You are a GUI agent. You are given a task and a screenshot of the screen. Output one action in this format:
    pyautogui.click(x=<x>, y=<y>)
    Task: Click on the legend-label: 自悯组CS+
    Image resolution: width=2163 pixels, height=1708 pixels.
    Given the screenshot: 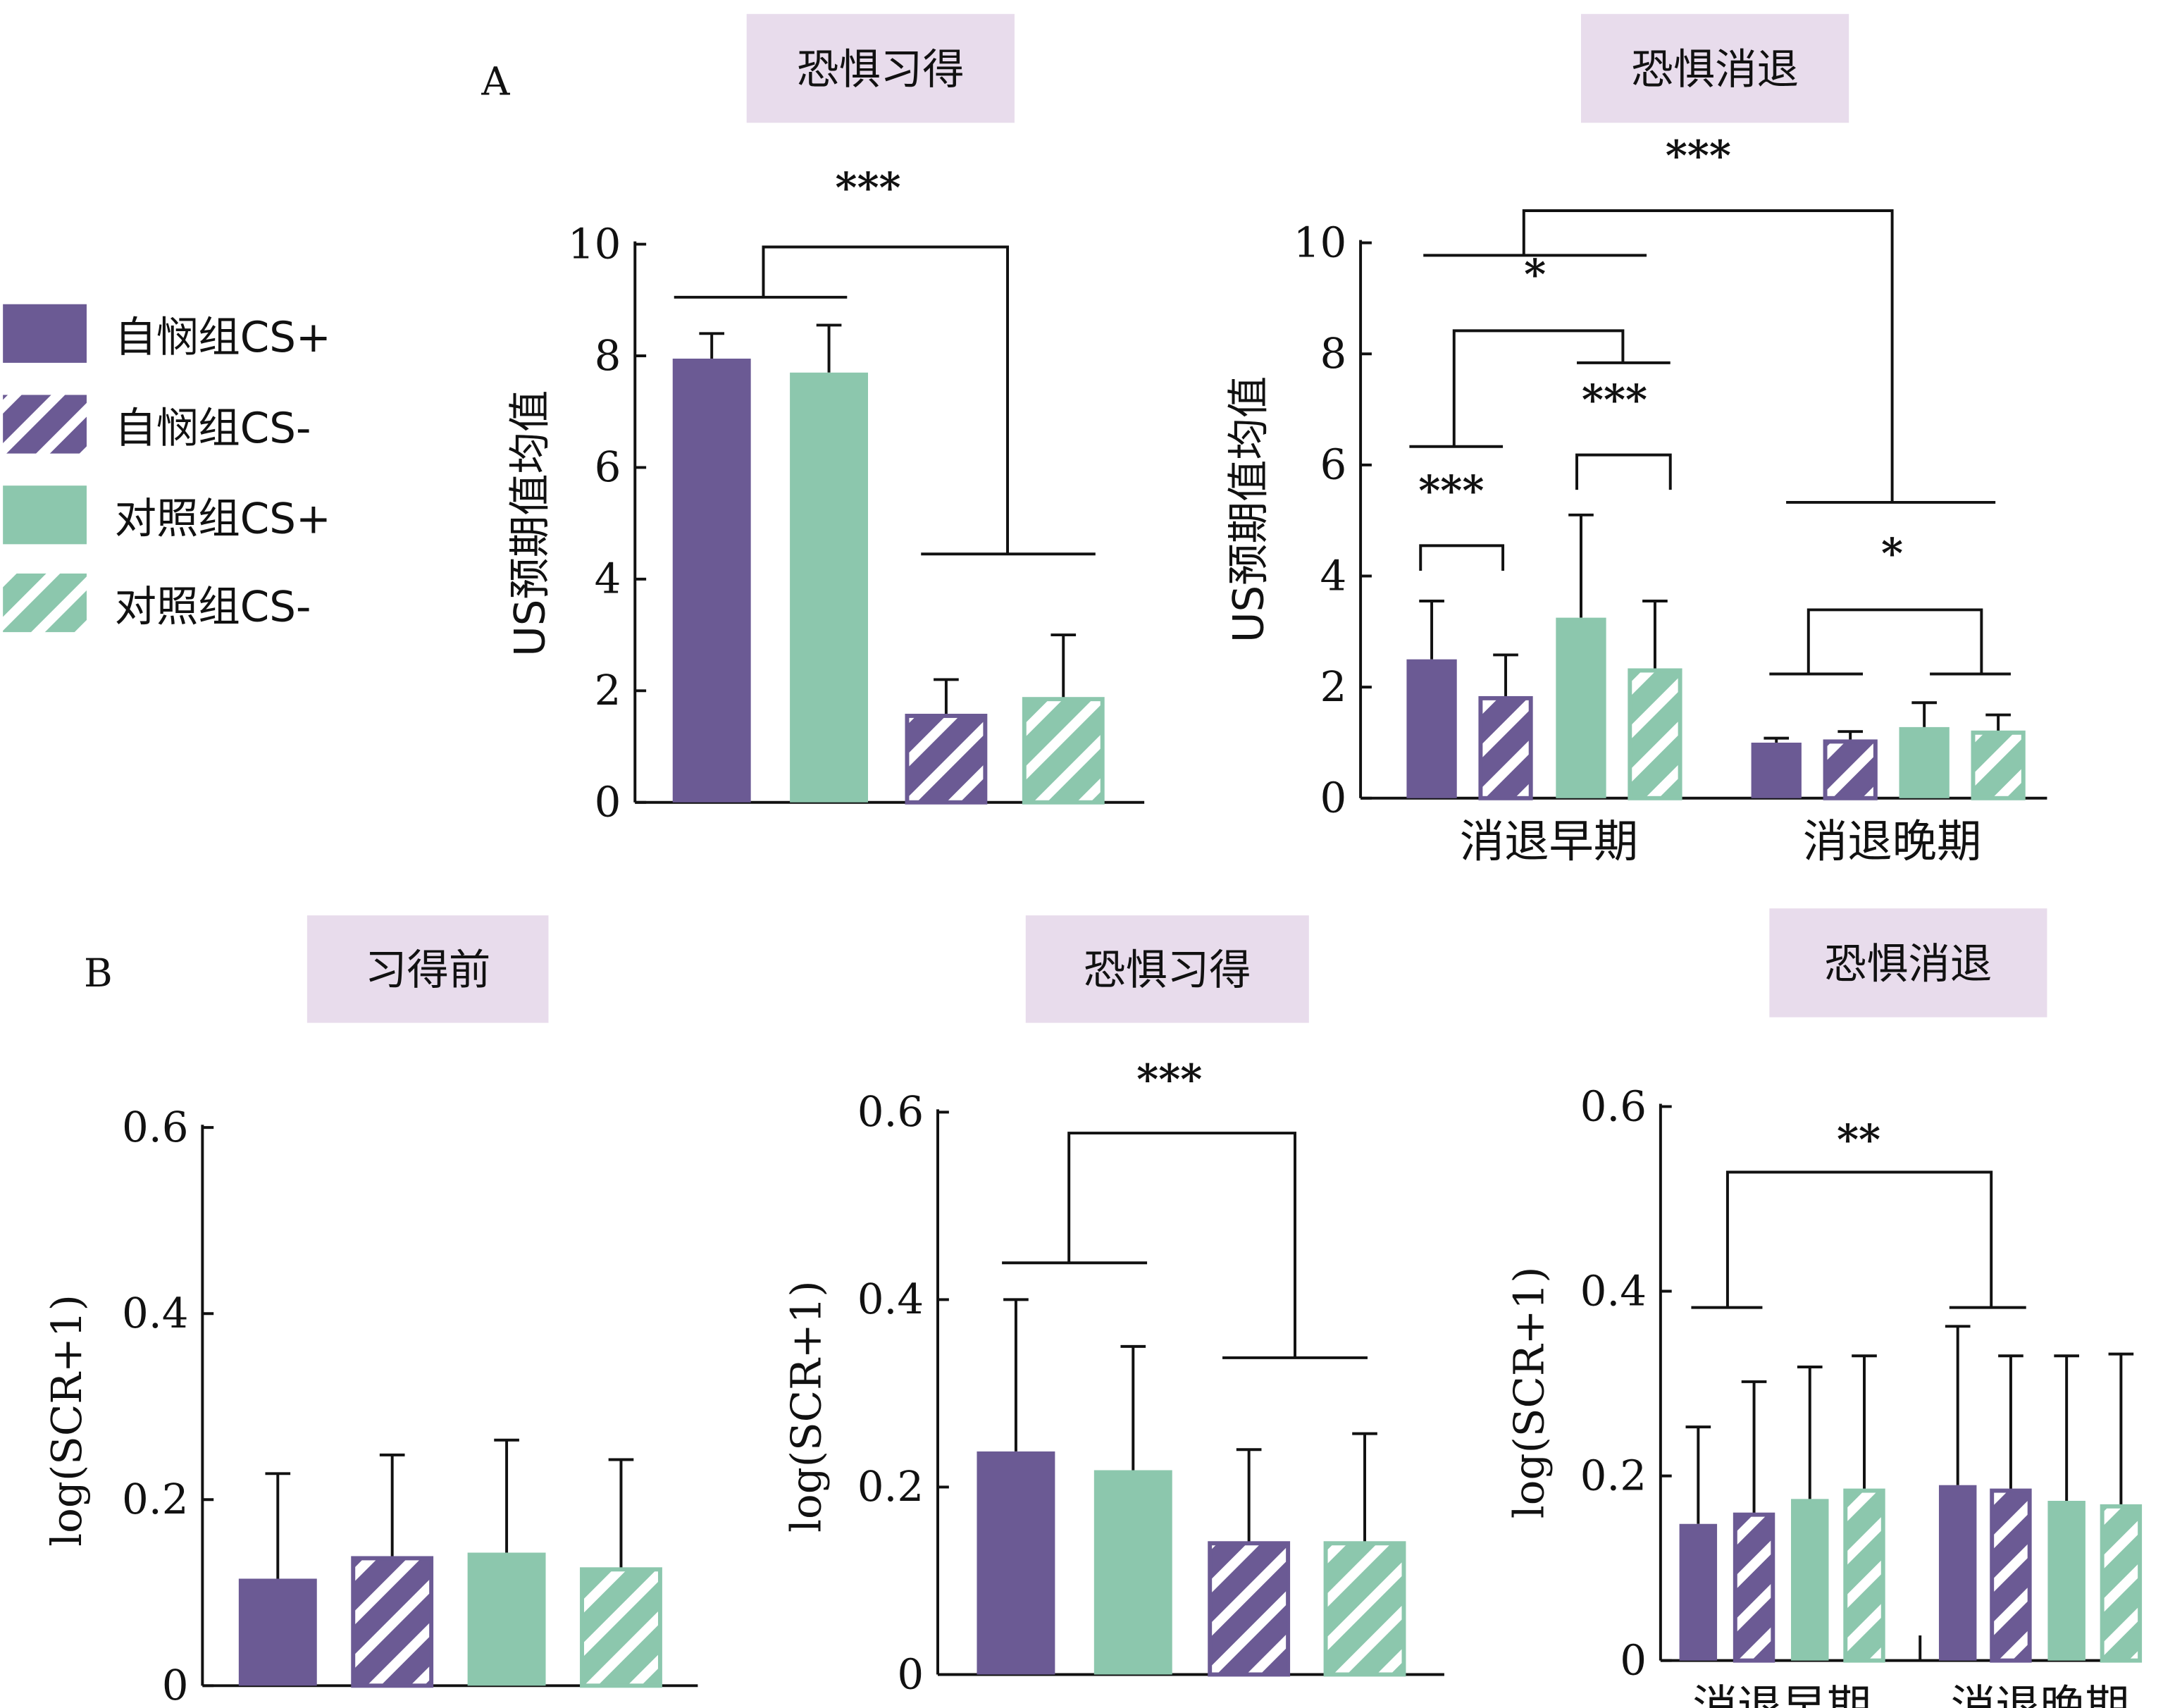 What is the action you would take?
    pyautogui.click(x=223, y=338)
    